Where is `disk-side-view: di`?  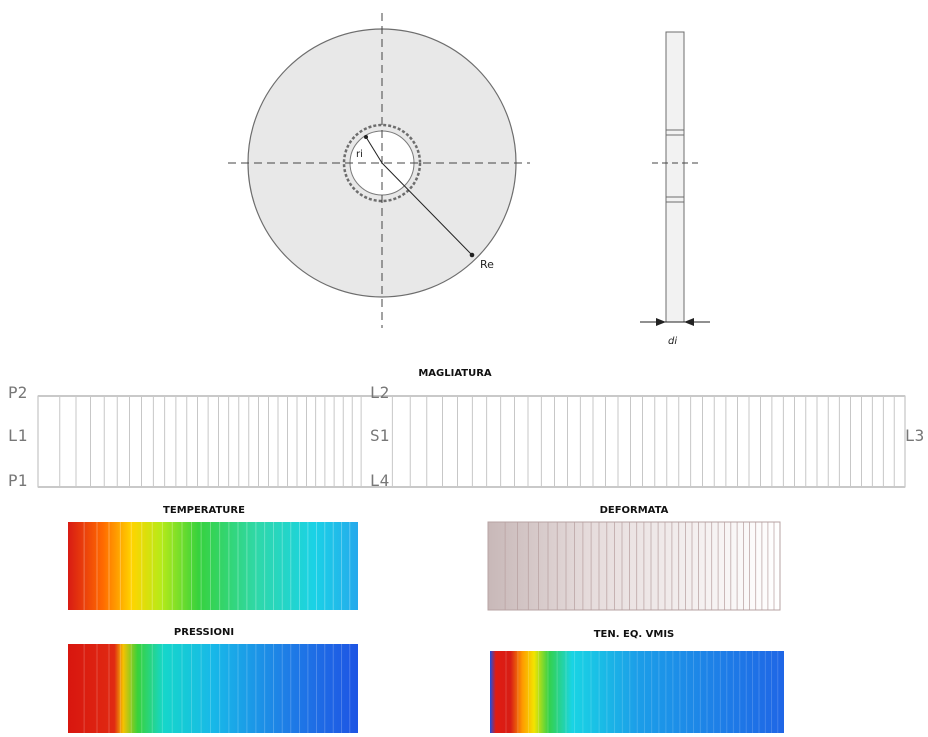 disk-side-view: di is located at coordinates (675, 189).